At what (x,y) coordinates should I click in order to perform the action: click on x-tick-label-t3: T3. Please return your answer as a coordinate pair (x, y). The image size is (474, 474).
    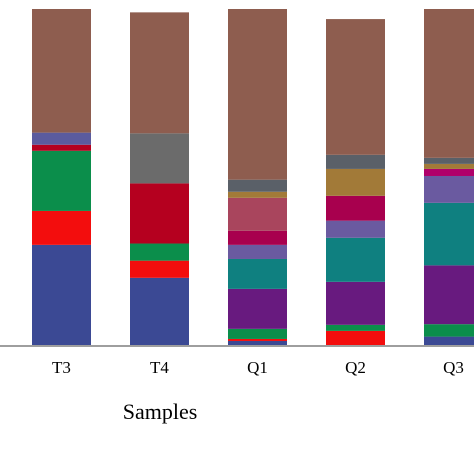
    Looking at the image, I should click on (61, 367).